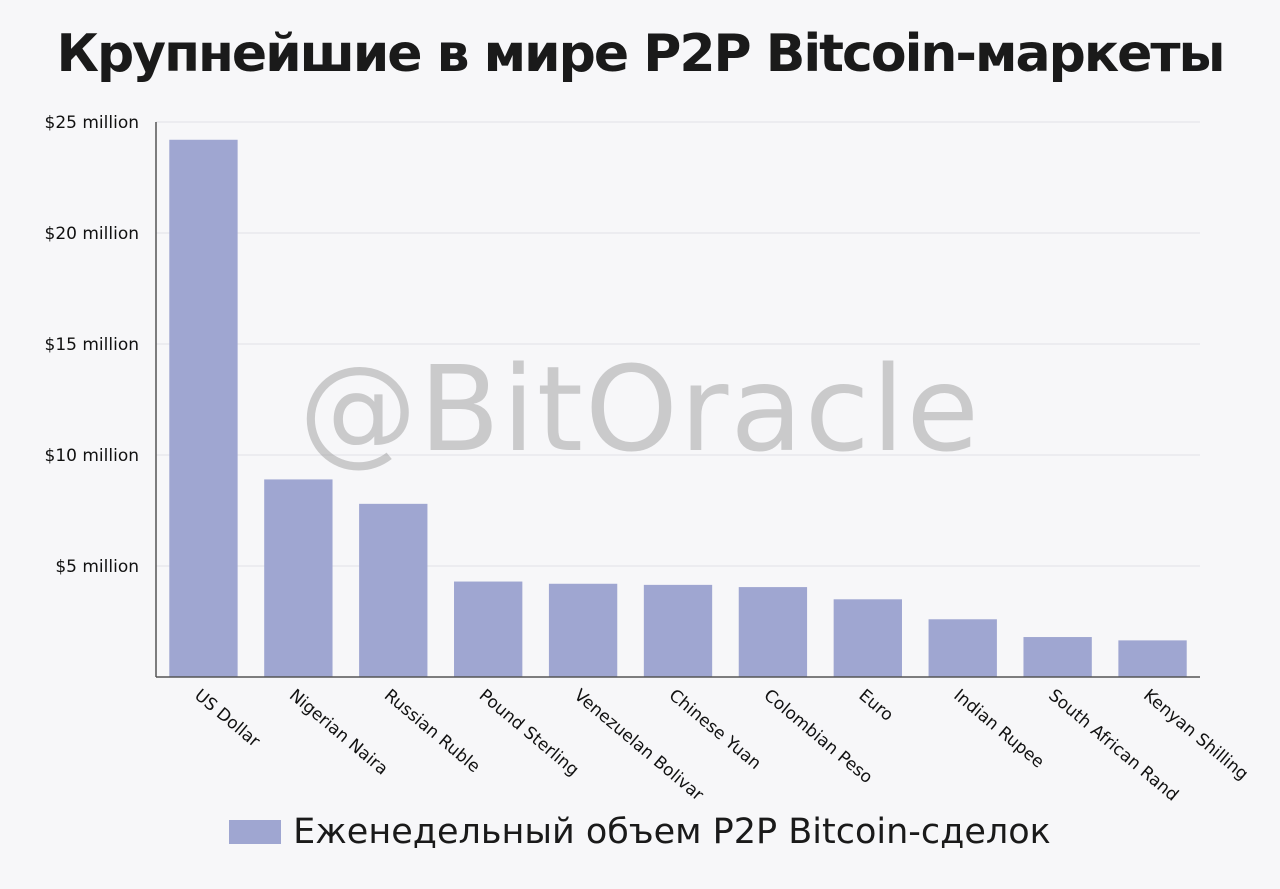  What do you see at coordinates (338, 733) in the screenshot?
I see `x-tick-label: Nigerian Naira` at bounding box center [338, 733].